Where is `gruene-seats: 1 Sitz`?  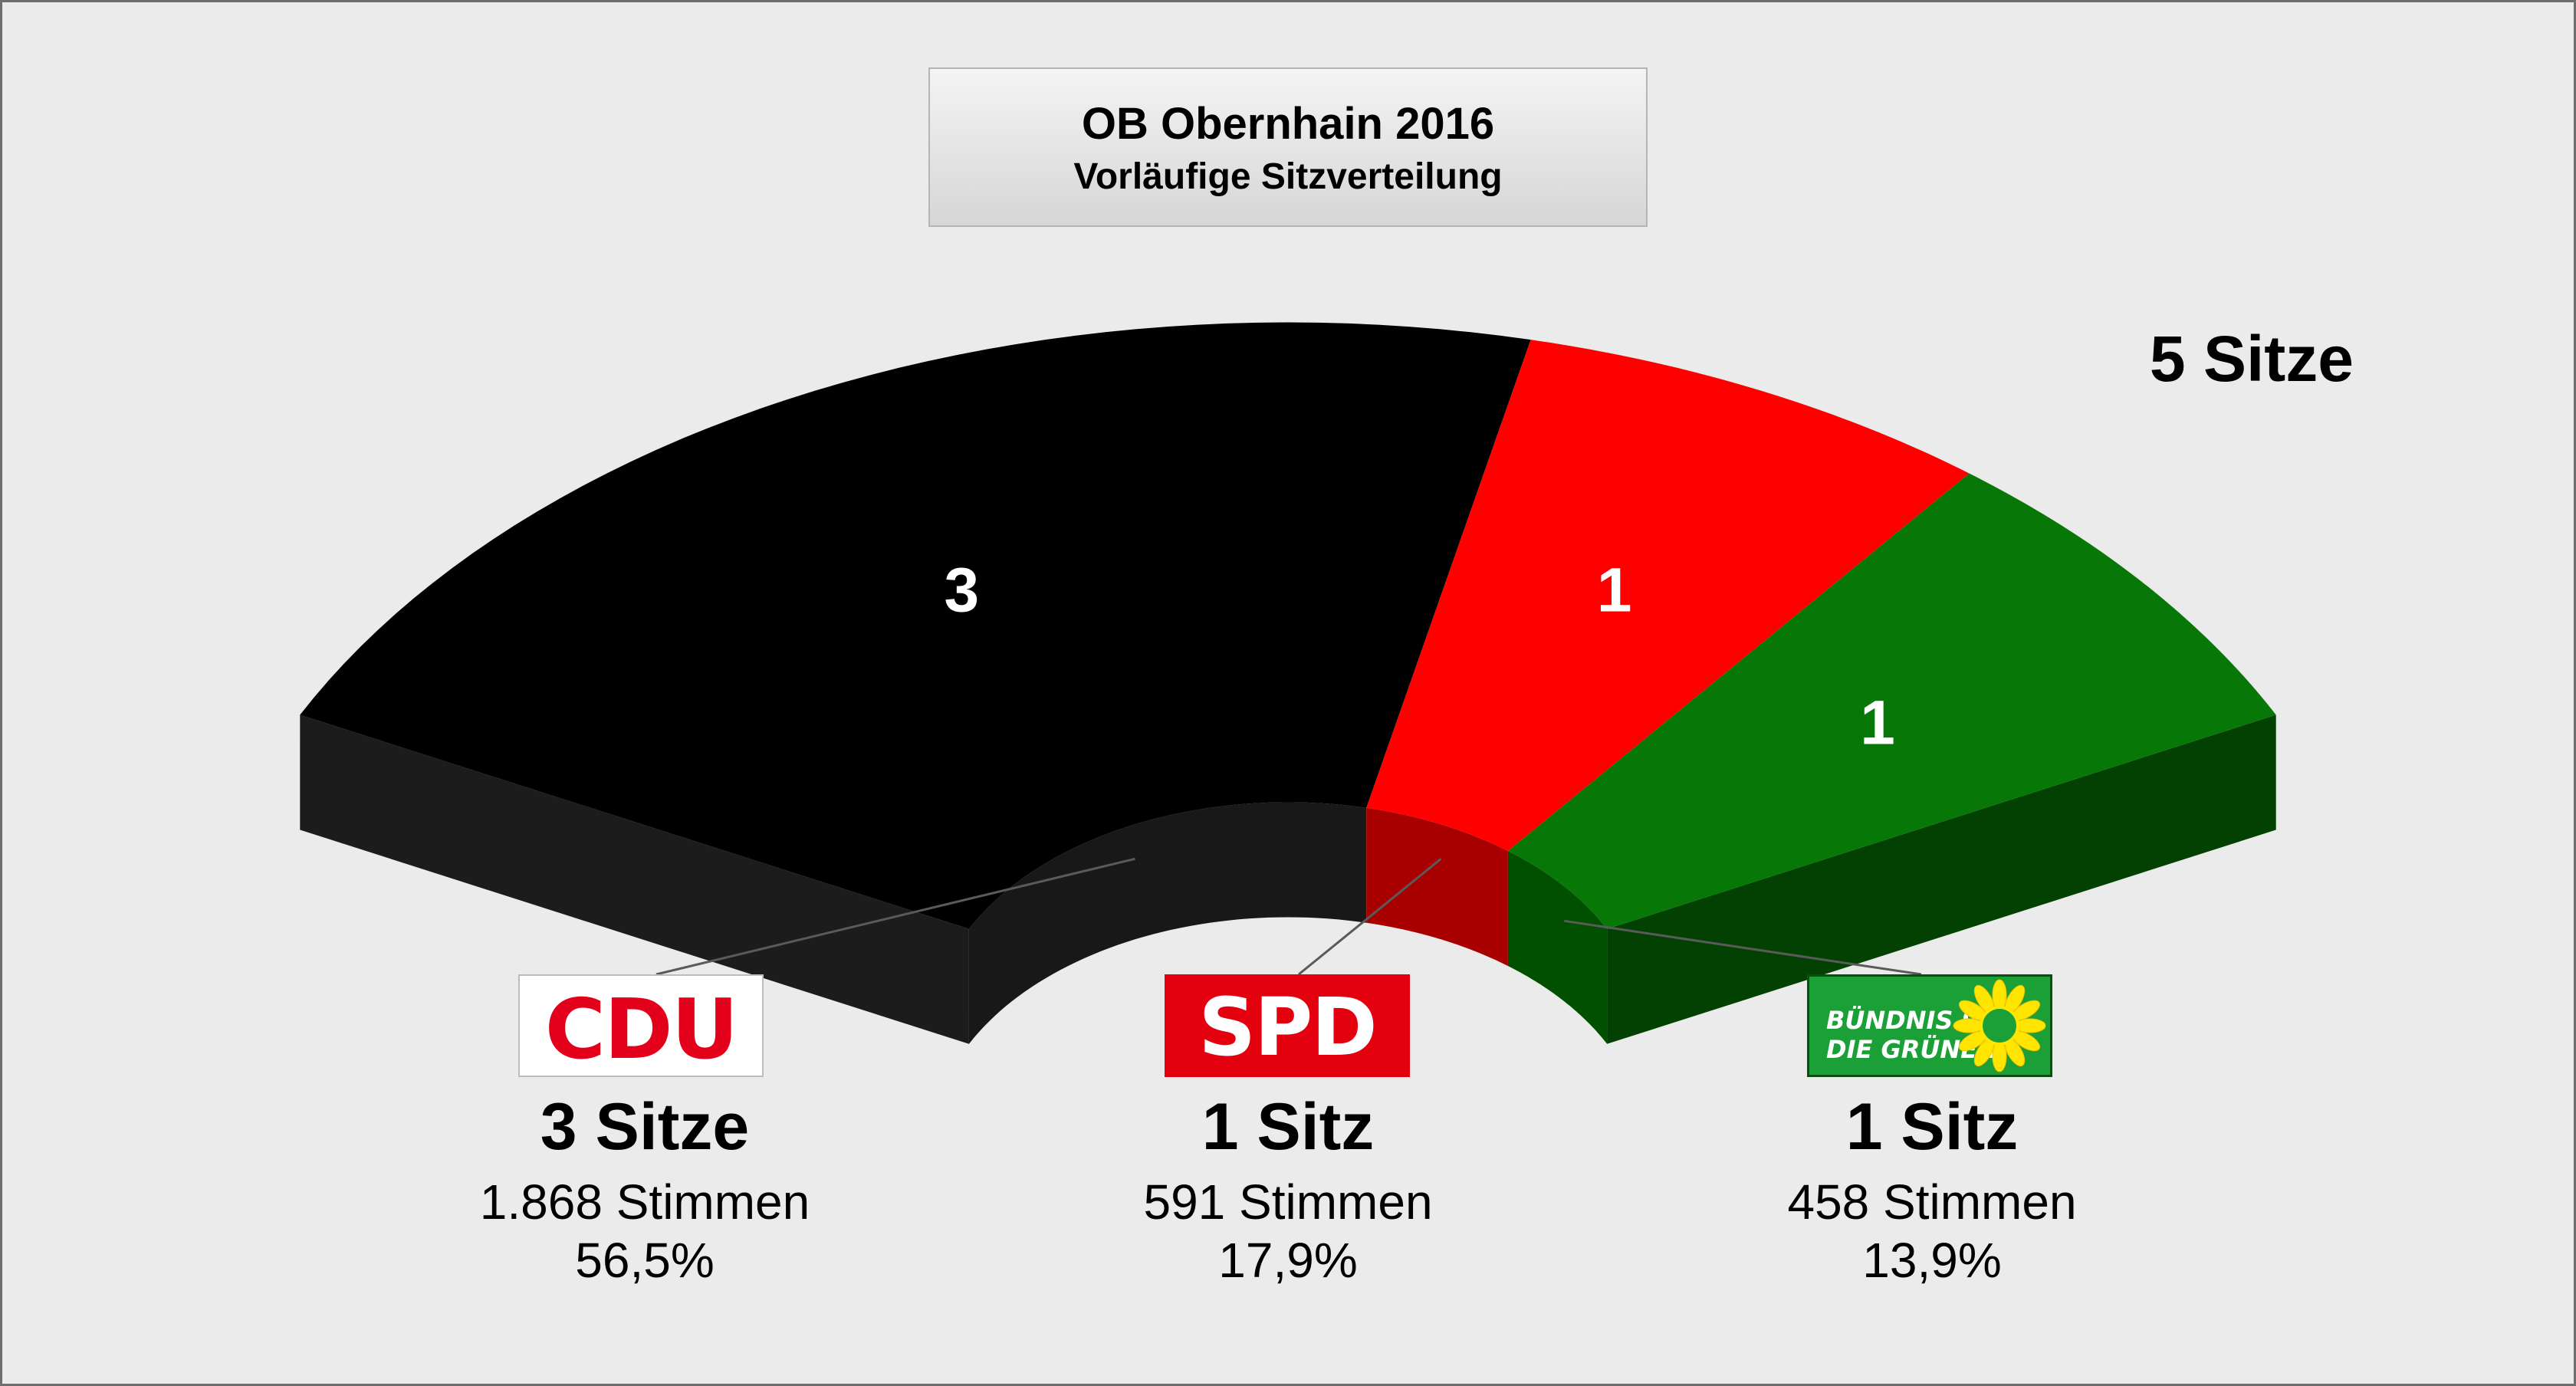
gruene-seats: 1 Sitz is located at coordinates (1932, 1127).